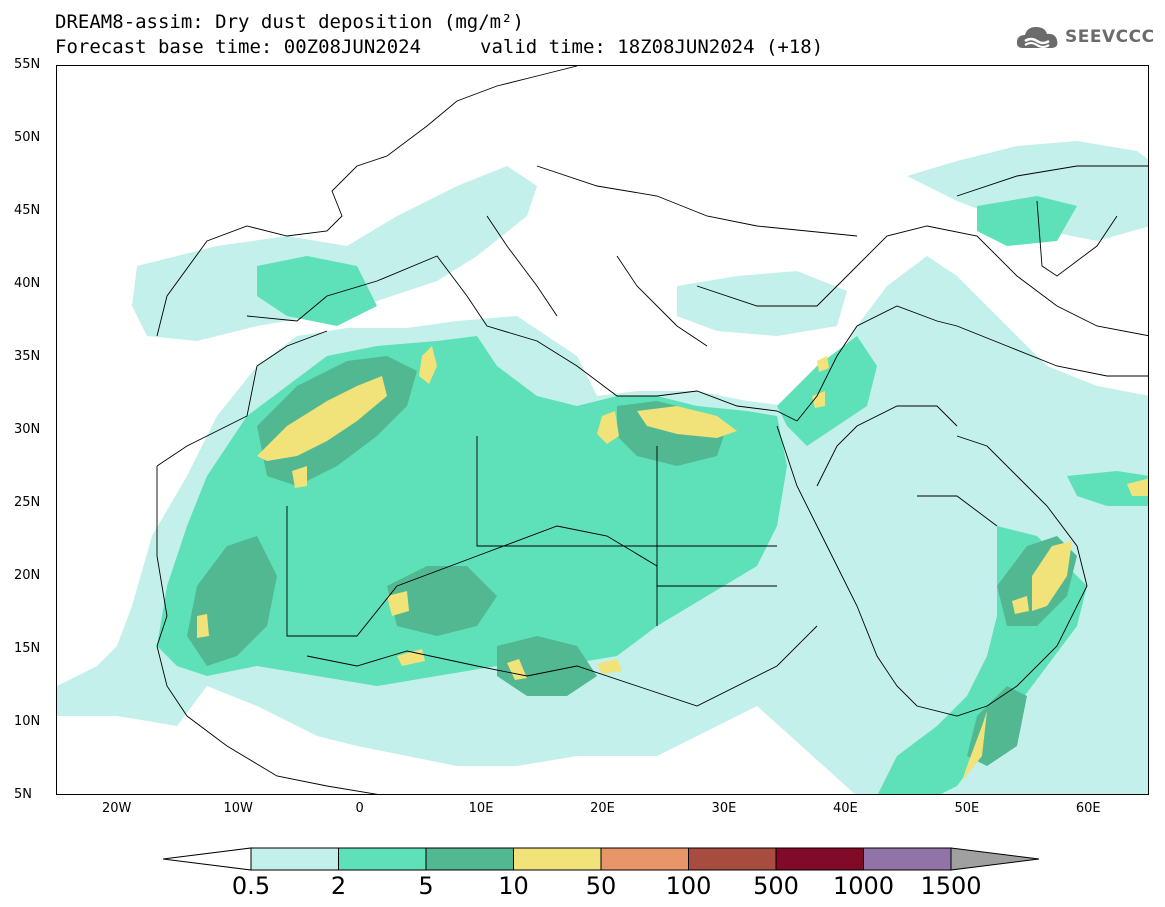  What do you see at coordinates (995, 859) in the screenshot?
I see `colorbar-over-triangle` at bounding box center [995, 859].